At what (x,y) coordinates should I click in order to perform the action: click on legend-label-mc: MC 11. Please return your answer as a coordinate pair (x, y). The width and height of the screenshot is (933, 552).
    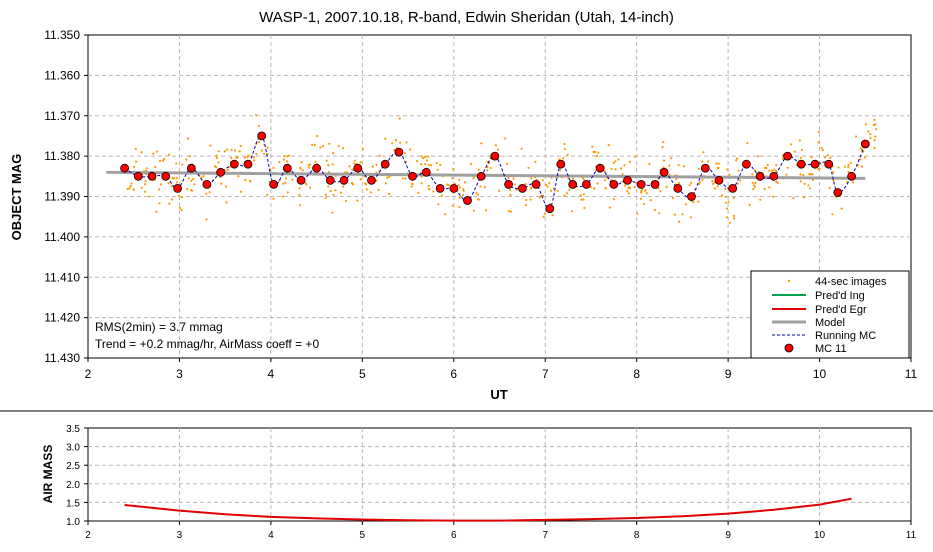
    Looking at the image, I should click on (831, 349).